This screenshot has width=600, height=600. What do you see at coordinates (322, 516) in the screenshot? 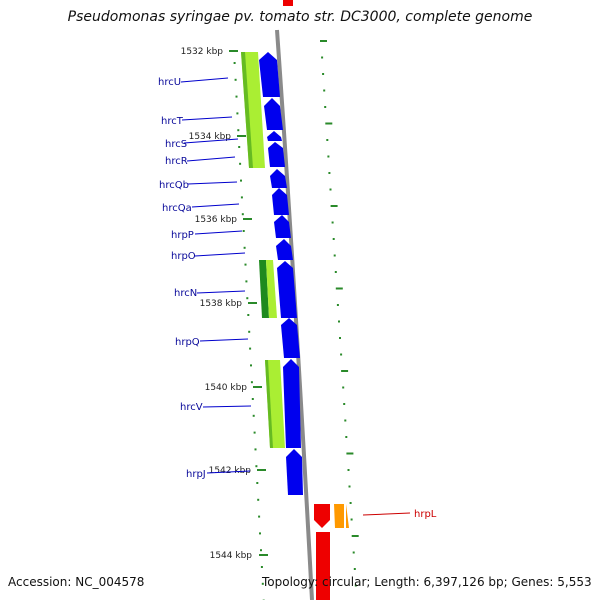
I see `red-gene-arrow` at bounding box center [322, 516].